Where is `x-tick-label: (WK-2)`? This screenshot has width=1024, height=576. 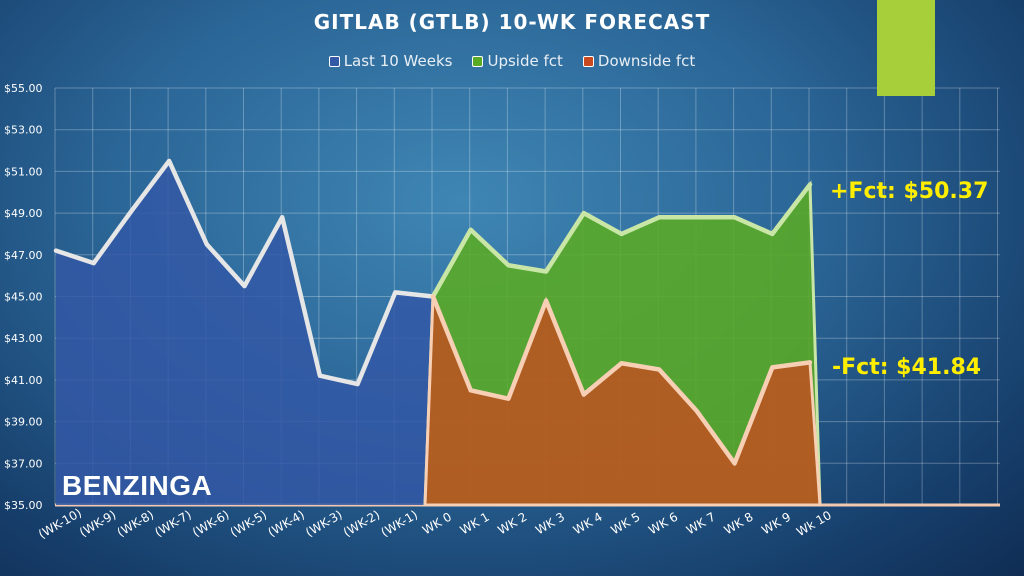 x-tick-label: (WK-2) is located at coordinates (361, 524).